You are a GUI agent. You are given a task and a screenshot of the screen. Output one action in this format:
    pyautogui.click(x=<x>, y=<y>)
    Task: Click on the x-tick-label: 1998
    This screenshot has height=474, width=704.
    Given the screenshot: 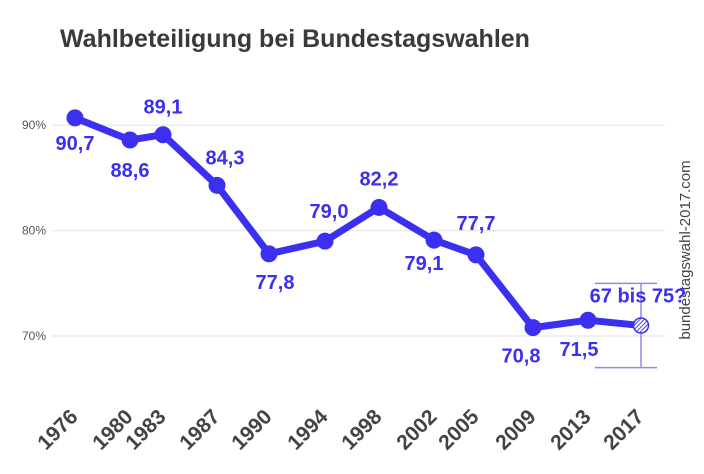 What is the action you would take?
    pyautogui.click(x=362, y=430)
    